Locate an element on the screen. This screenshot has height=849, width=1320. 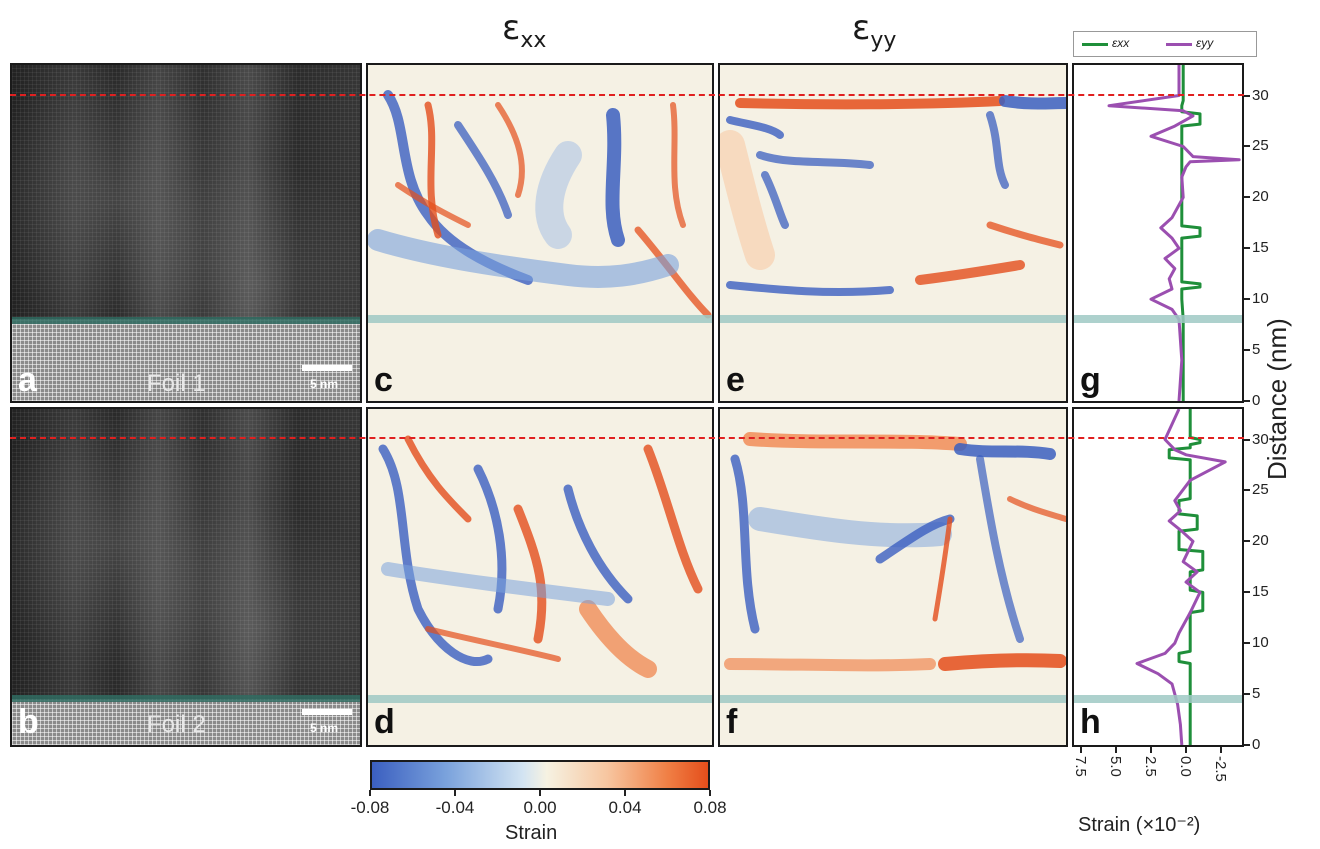
colorbar-tick-label: -0.08 is located at coordinates (370, 807).